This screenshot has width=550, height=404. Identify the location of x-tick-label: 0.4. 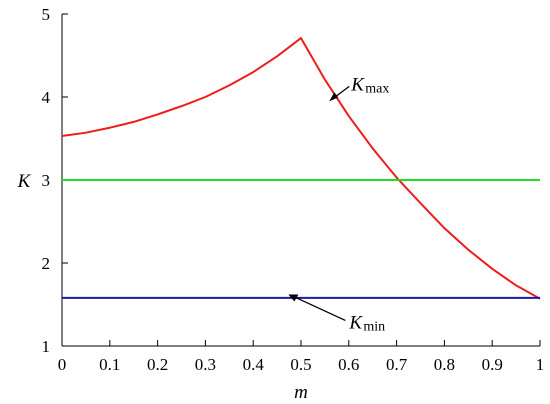
(254, 364).